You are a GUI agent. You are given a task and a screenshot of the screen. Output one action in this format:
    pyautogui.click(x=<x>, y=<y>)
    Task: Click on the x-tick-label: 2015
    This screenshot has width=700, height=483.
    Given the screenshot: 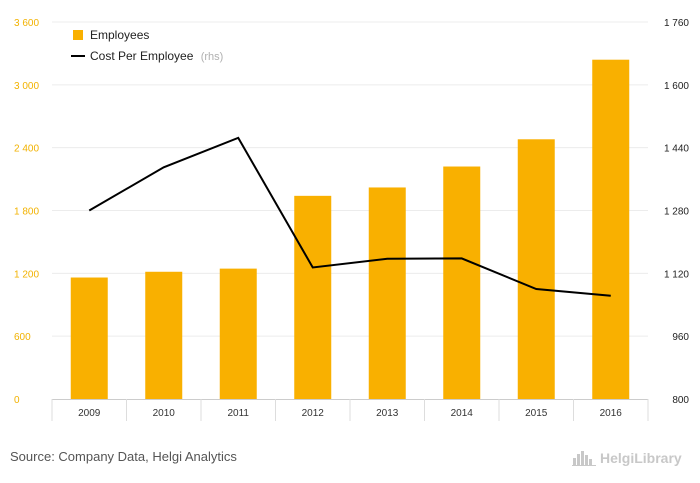 What is the action you would take?
    pyautogui.click(x=536, y=413)
    